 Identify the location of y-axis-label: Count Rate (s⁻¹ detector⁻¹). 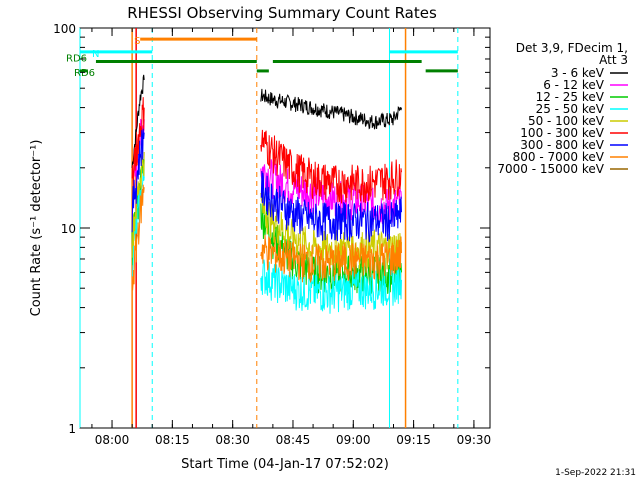
(36, 228).